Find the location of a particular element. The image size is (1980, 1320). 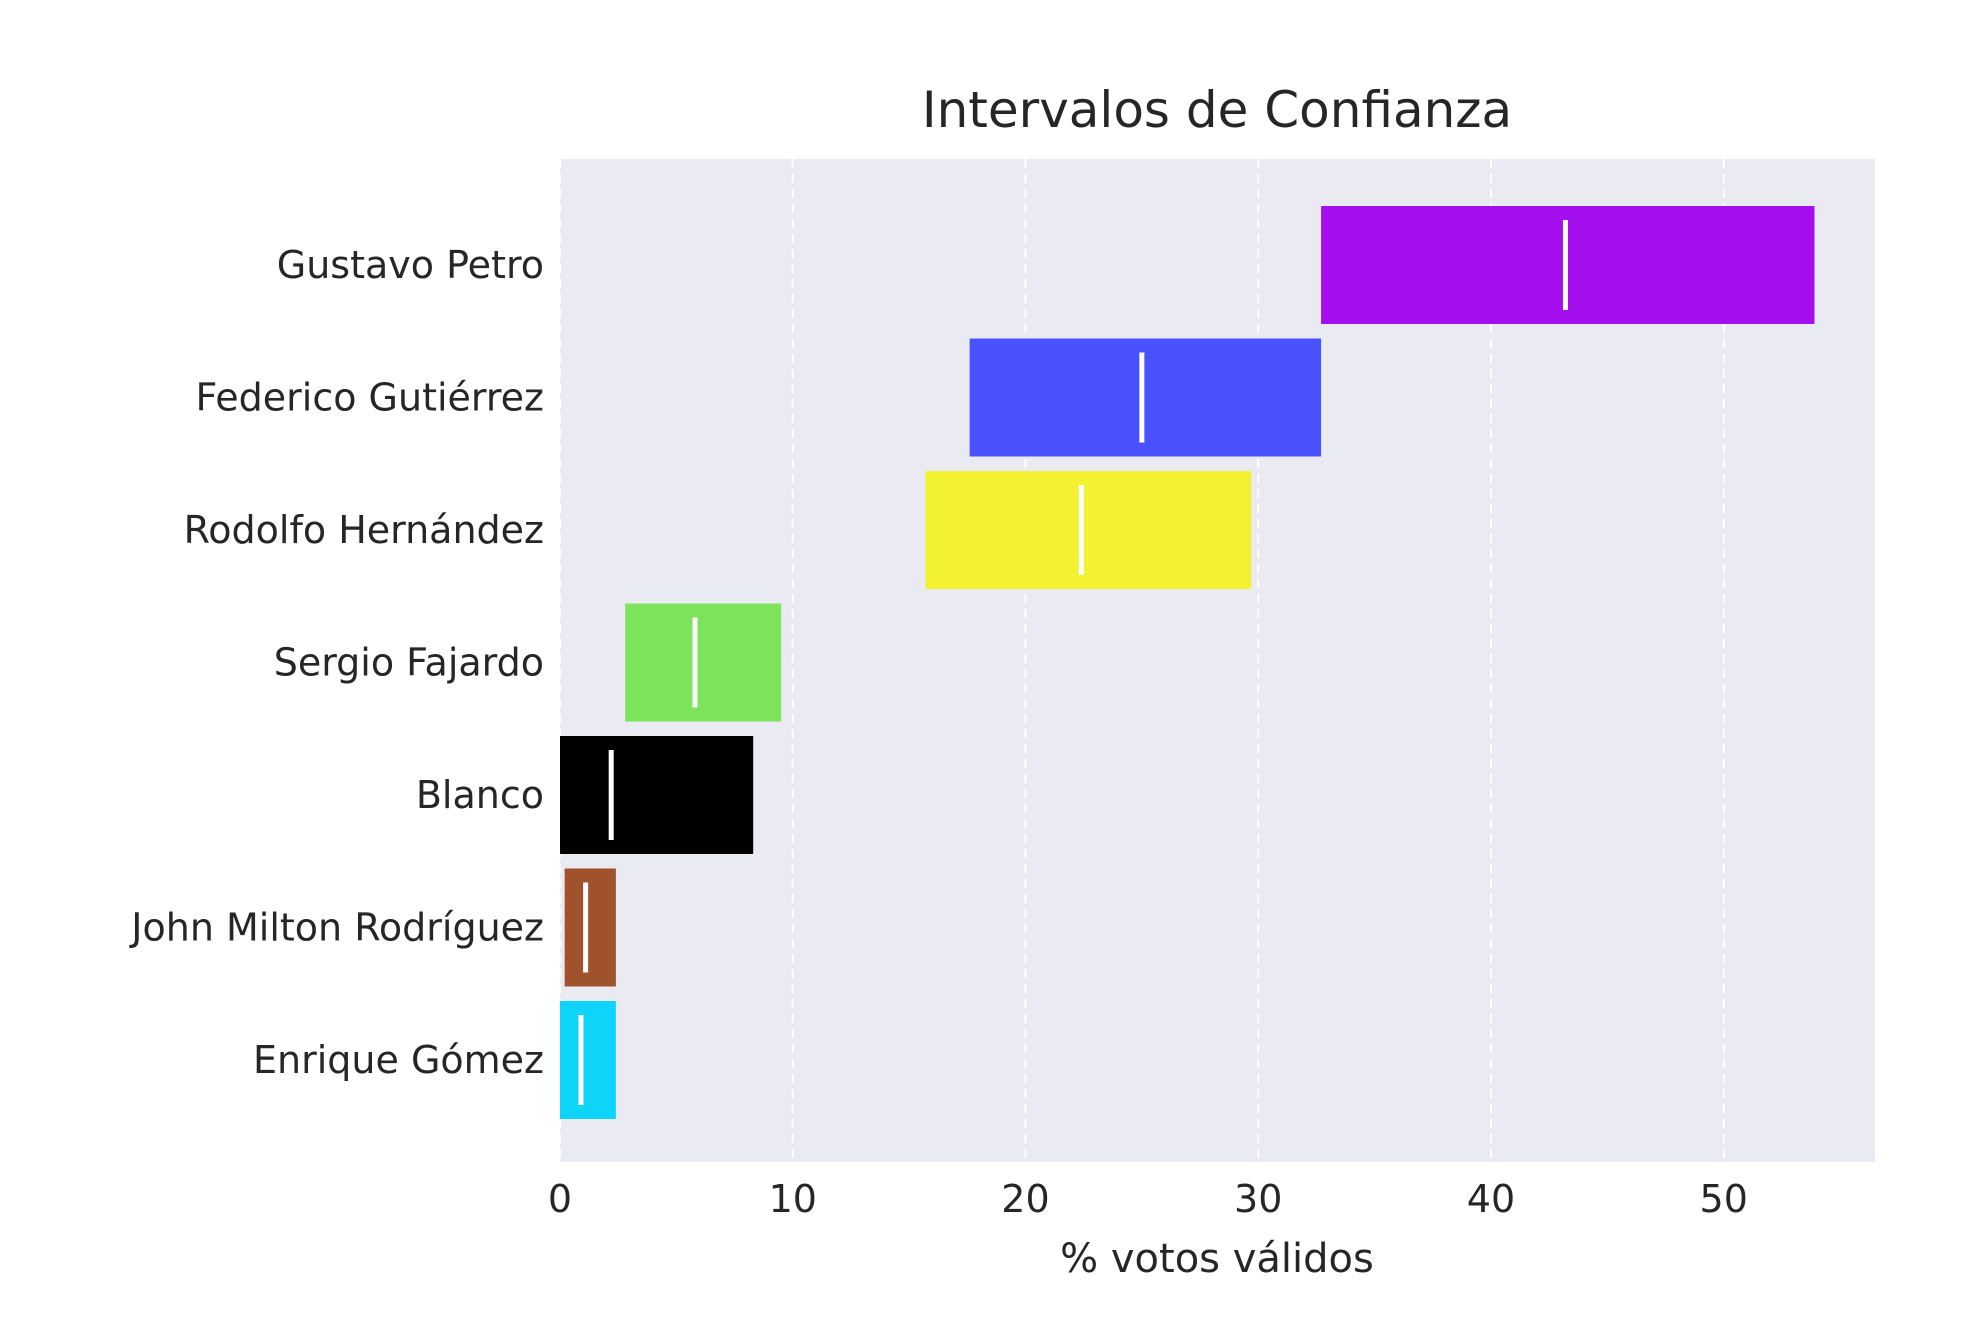

x-tick-label: 40 is located at coordinates (1491, 1199).